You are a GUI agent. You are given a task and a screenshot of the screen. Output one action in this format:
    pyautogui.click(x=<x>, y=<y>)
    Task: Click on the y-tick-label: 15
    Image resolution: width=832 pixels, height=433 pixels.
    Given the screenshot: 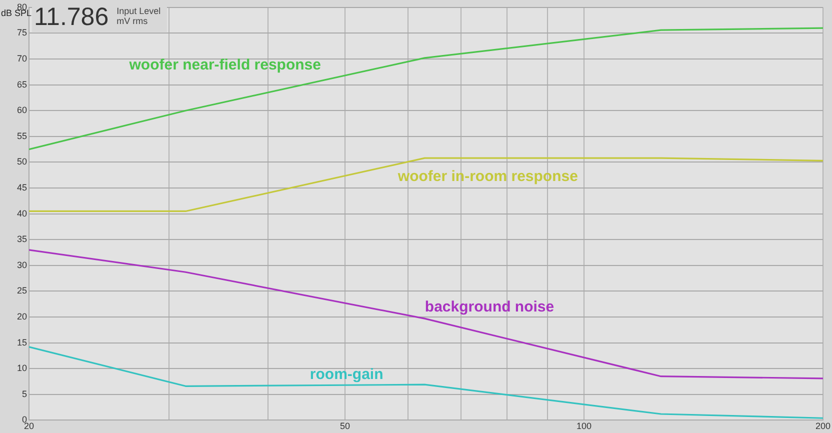 What is the action you would take?
    pyautogui.click(x=21, y=342)
    